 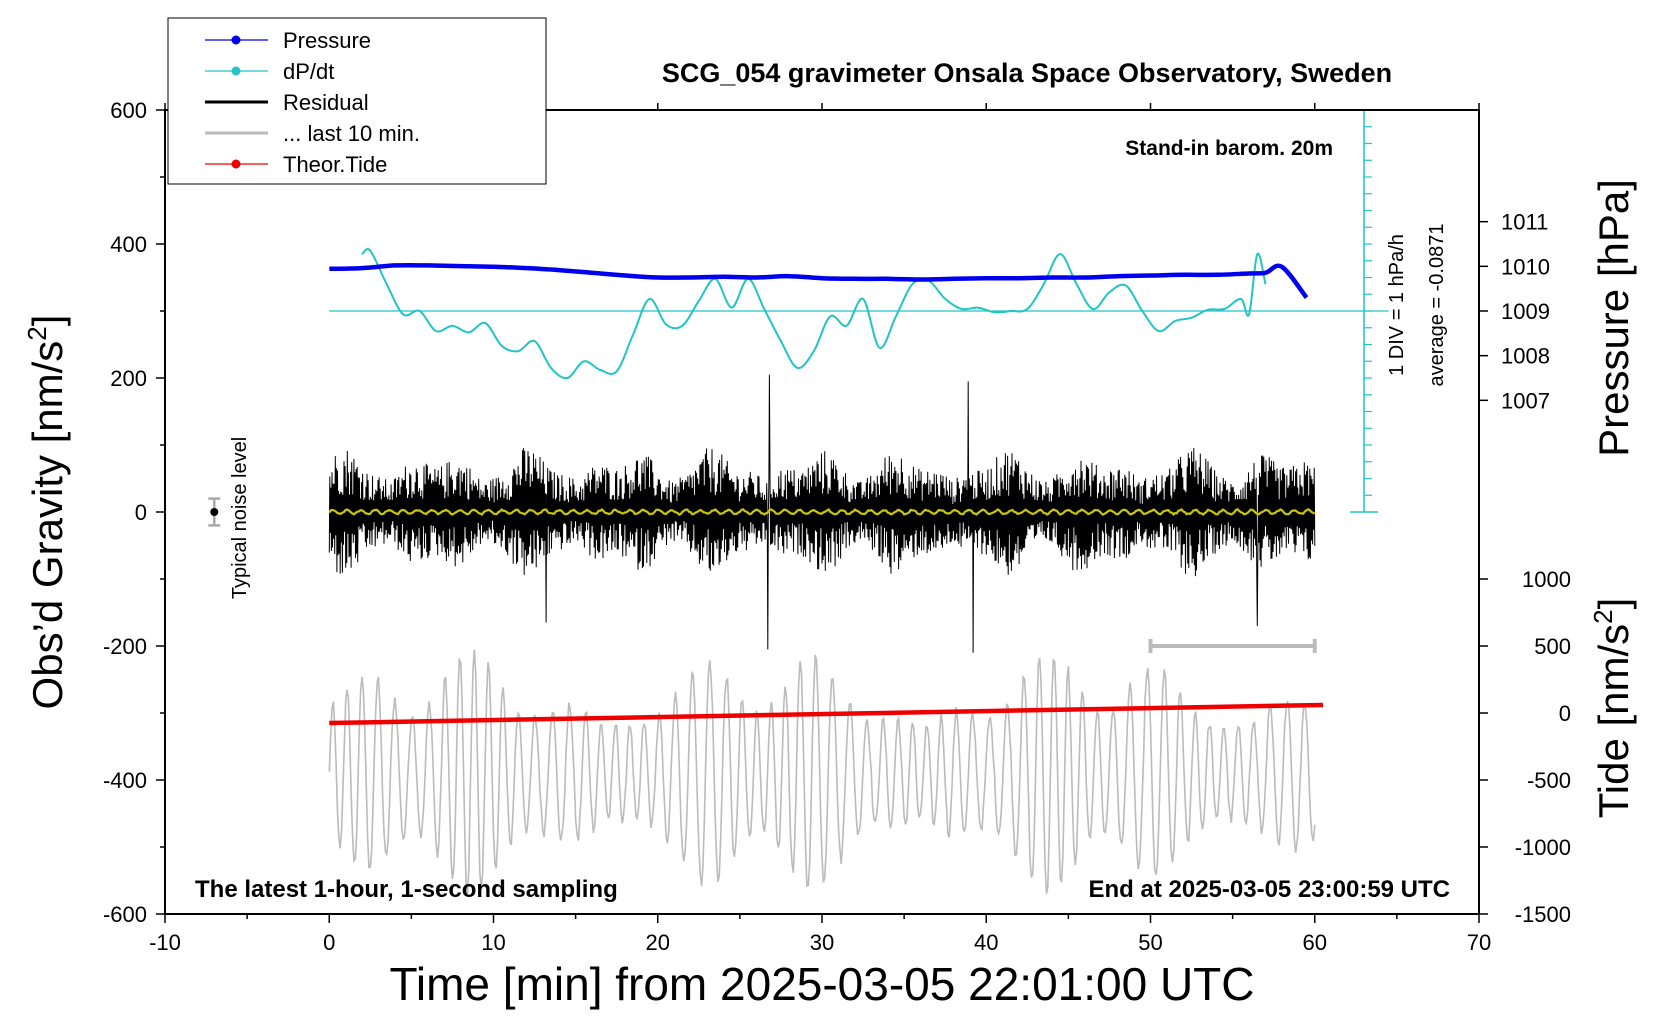 I want to click on y-tide-title-close: ], so click(x=1613, y=604).